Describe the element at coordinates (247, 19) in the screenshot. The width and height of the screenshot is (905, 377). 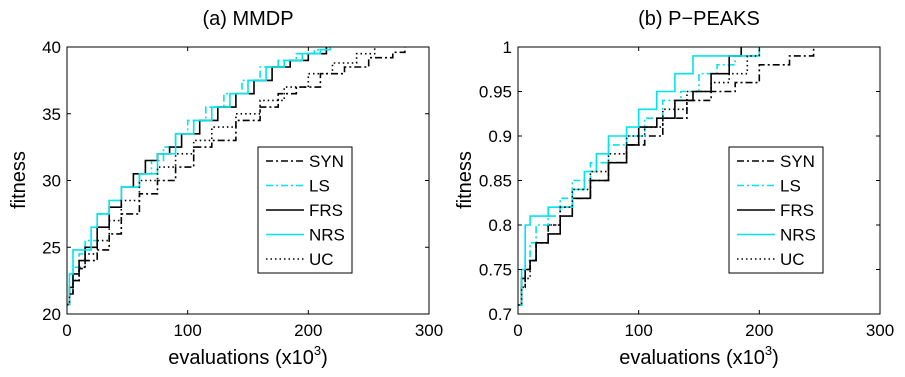
I see `chart-a-title: (a) MMDP` at that location.